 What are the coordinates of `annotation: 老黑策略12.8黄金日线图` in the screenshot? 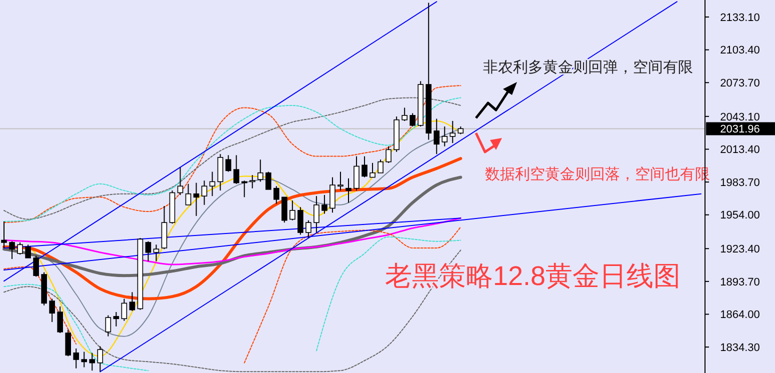 It's located at (533, 276).